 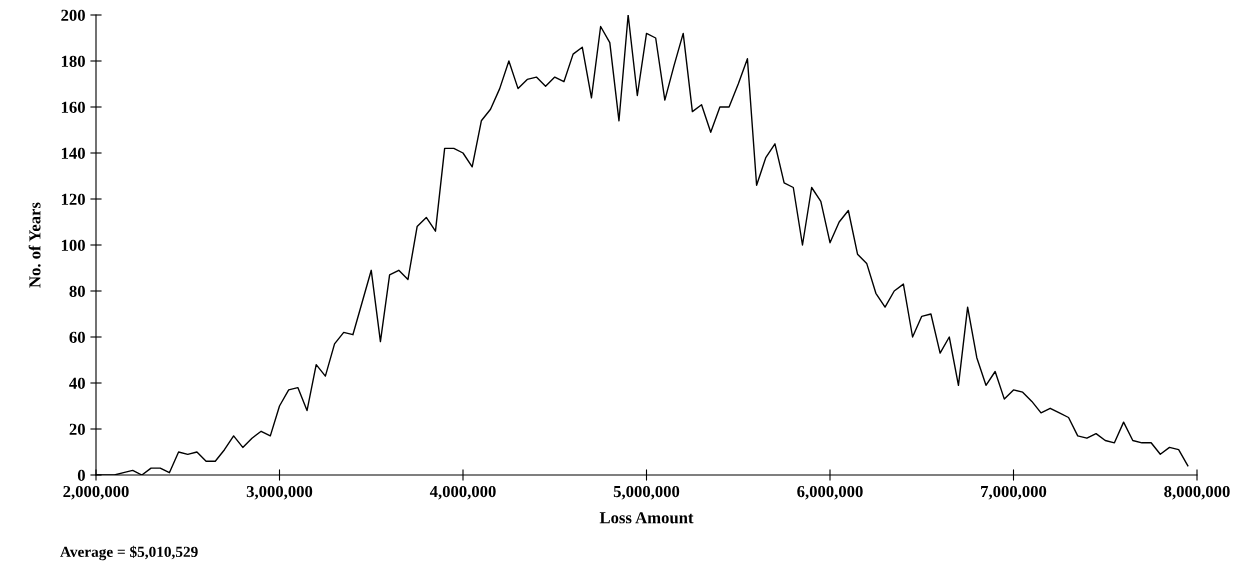 I want to click on x-tick-label: 8,000,000, so click(x=1197, y=492).